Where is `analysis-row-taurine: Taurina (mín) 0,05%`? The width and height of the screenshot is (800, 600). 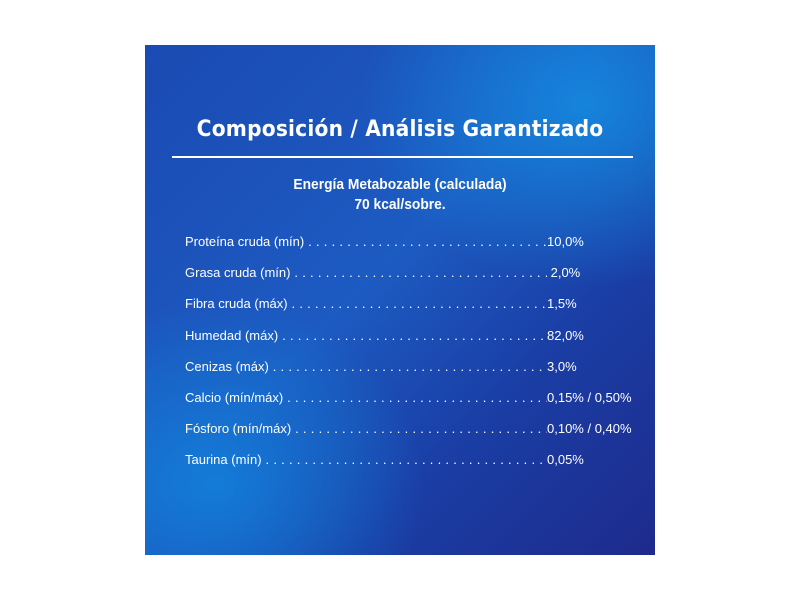 analysis-row-taurine: Taurina (mín) 0,05% is located at coordinates (415, 467).